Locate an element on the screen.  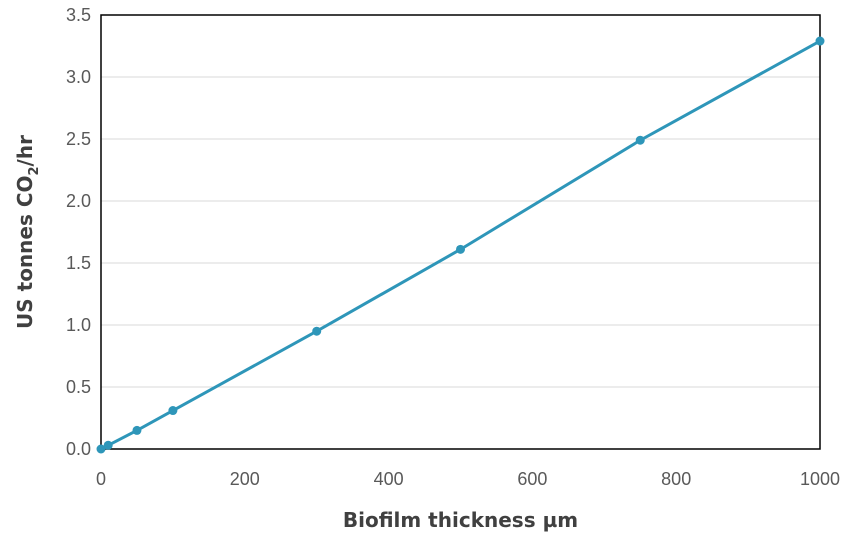
y-tick-label: 1.0 is located at coordinates (78, 325).